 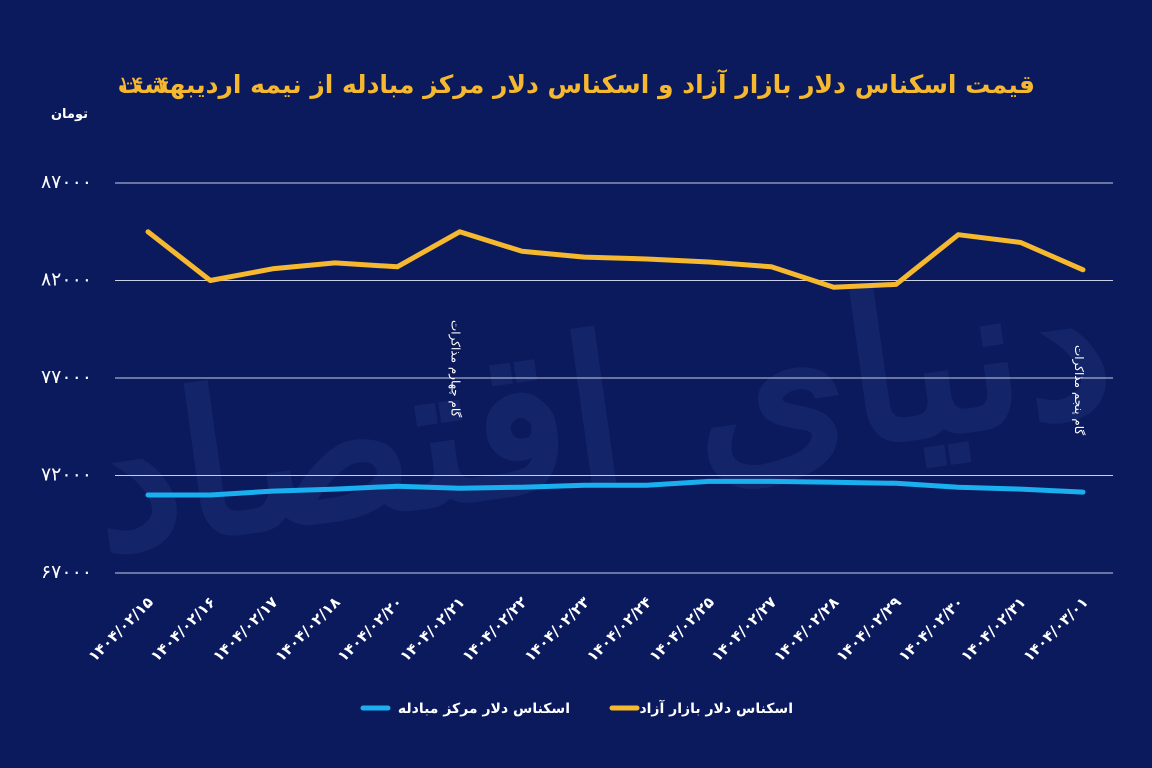 What do you see at coordinates (619, 629) in the screenshot?
I see `x-tick-label: ۱۴۰۴/۰۲/۲۴` at bounding box center [619, 629].